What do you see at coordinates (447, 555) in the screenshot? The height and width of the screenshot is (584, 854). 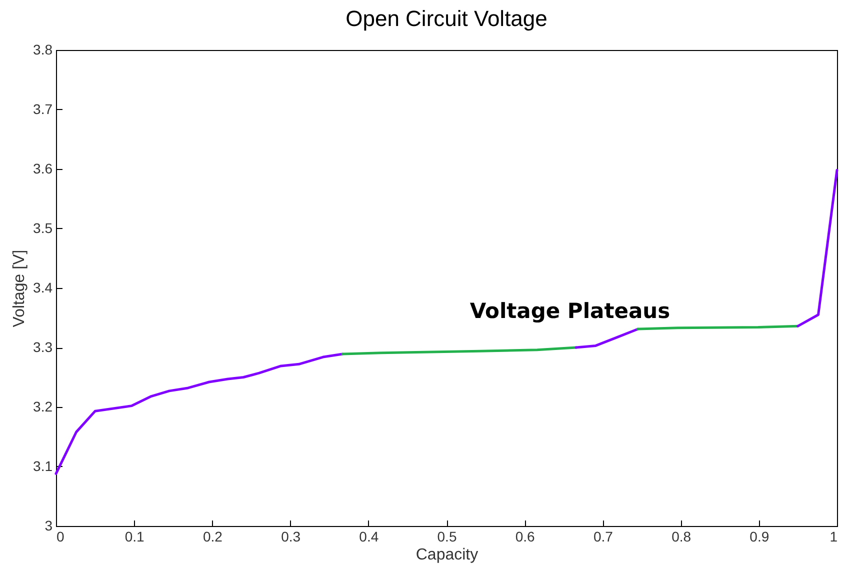 I see `x-axis-title: Capacity` at bounding box center [447, 555].